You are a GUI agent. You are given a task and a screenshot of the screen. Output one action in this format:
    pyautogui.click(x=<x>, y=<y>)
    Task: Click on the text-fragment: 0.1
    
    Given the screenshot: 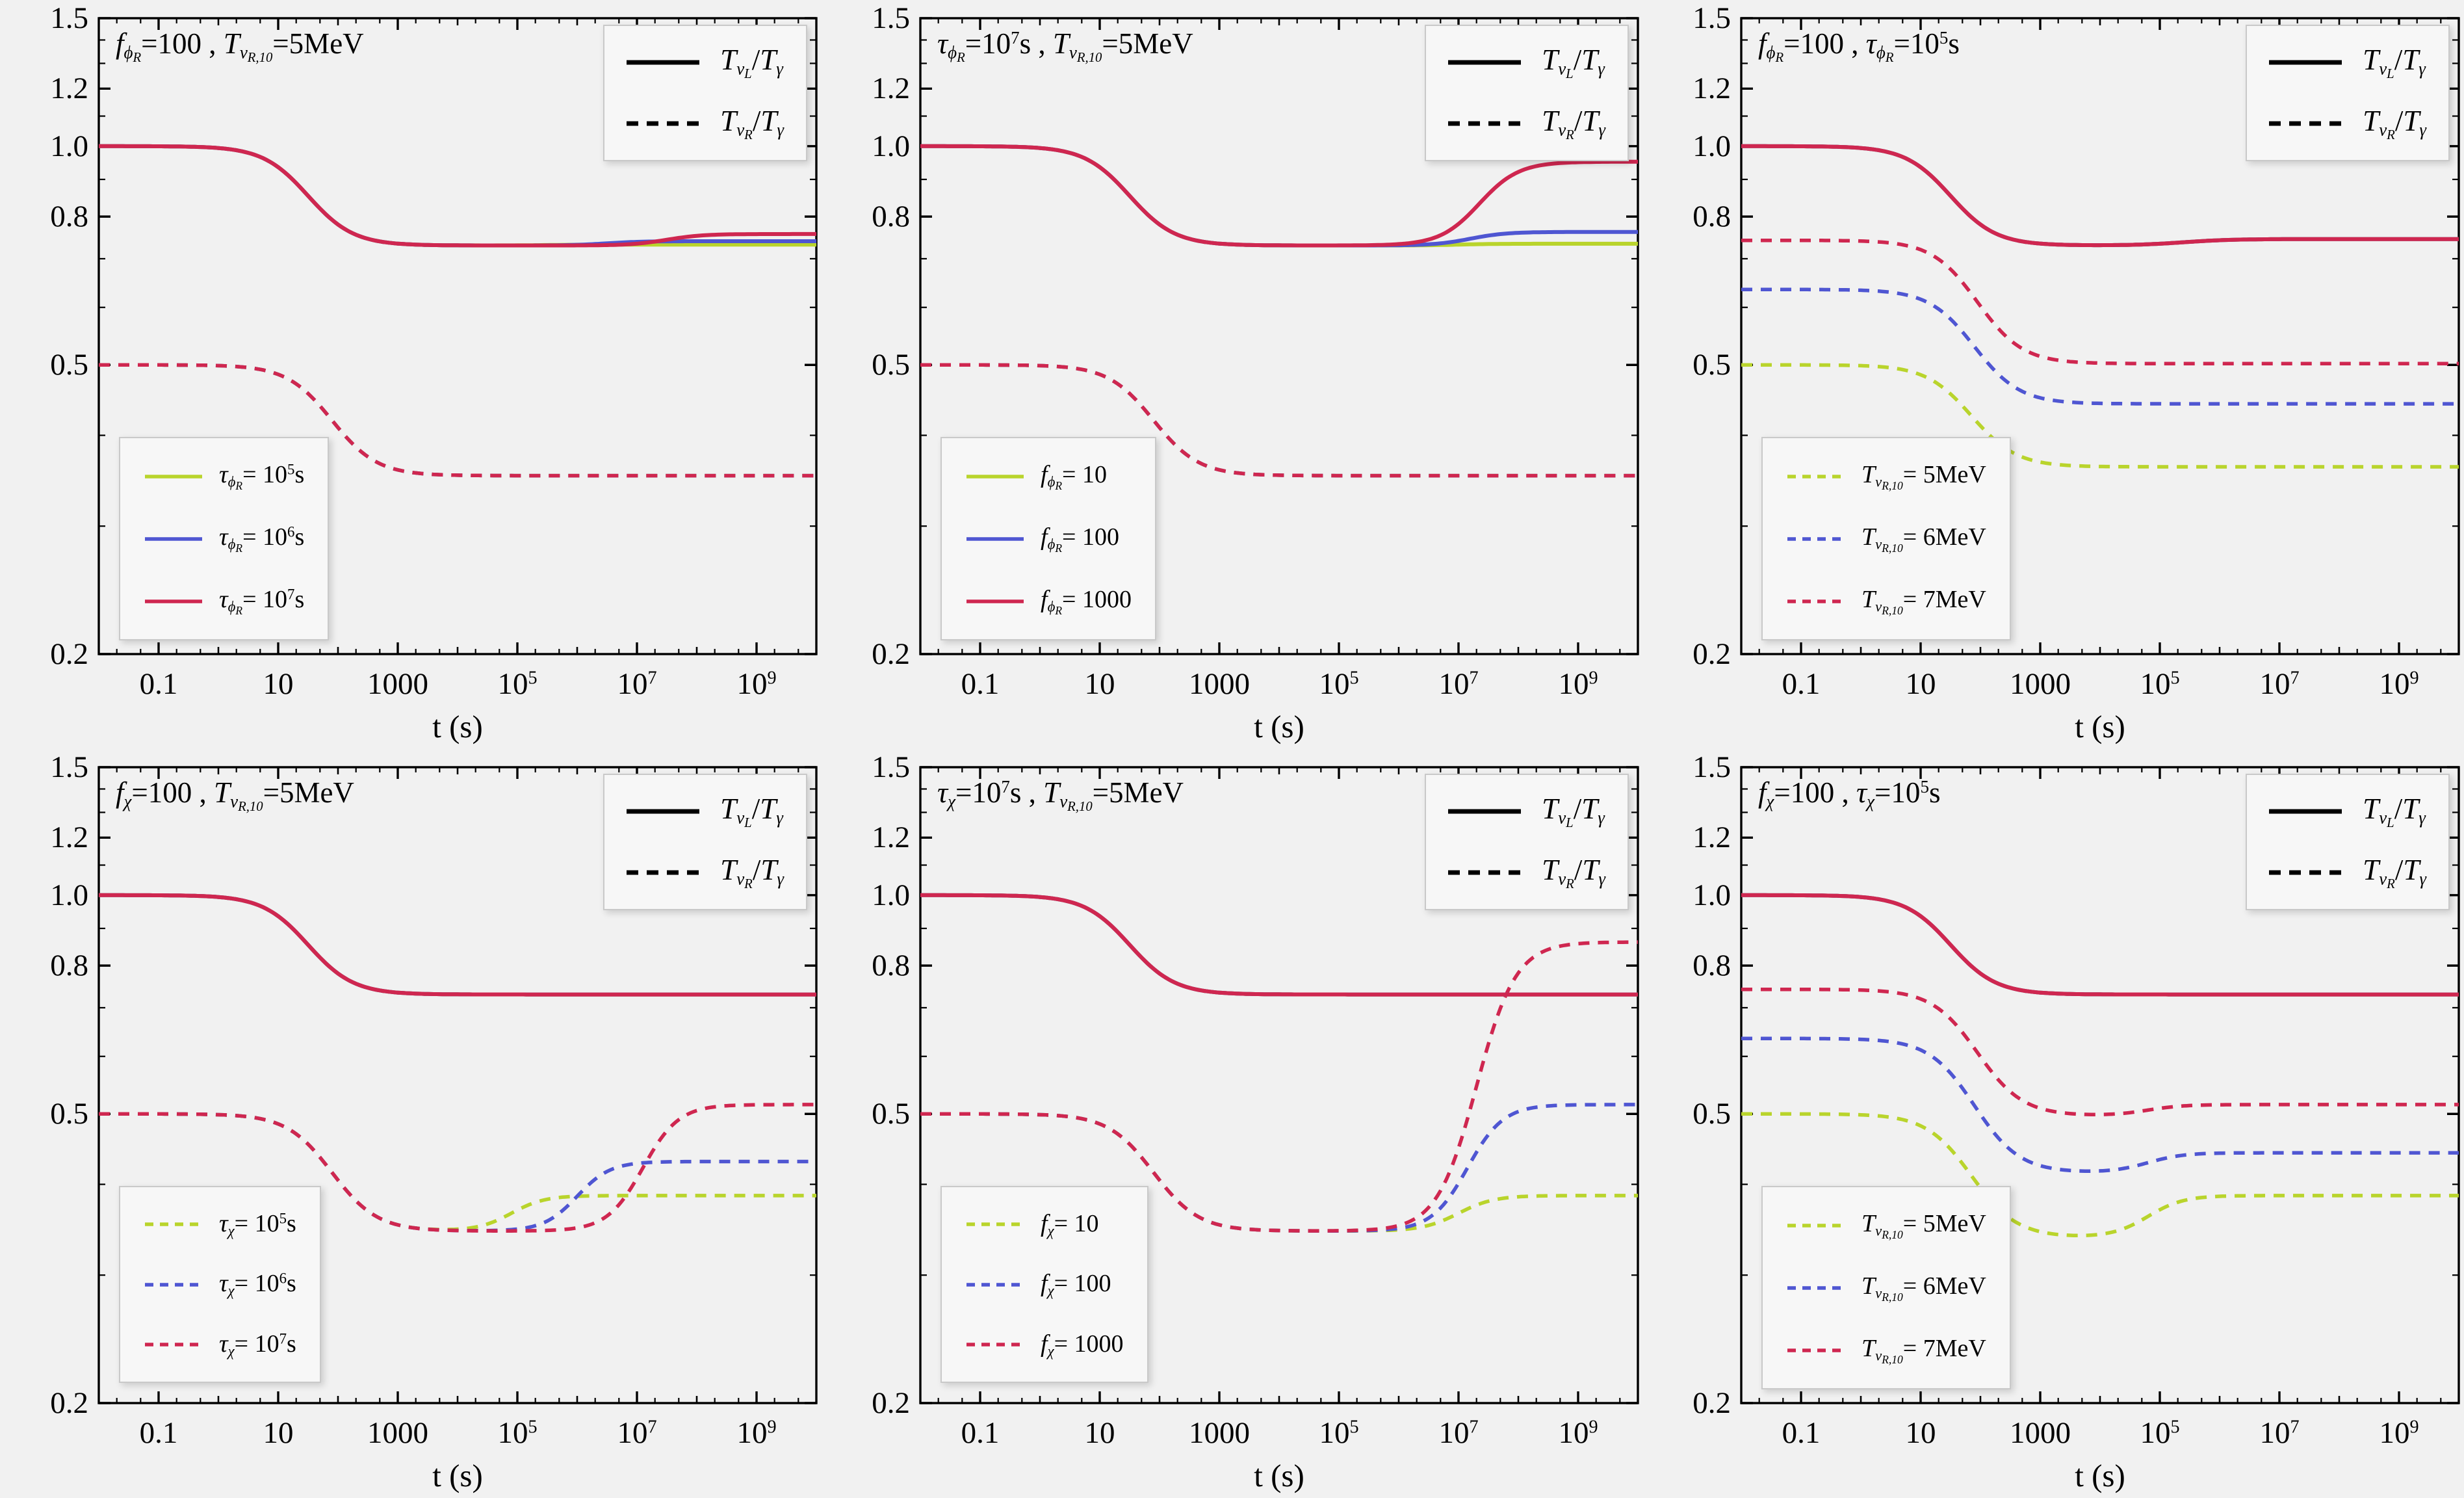 What is the action you would take?
    pyautogui.click(x=158, y=684)
    